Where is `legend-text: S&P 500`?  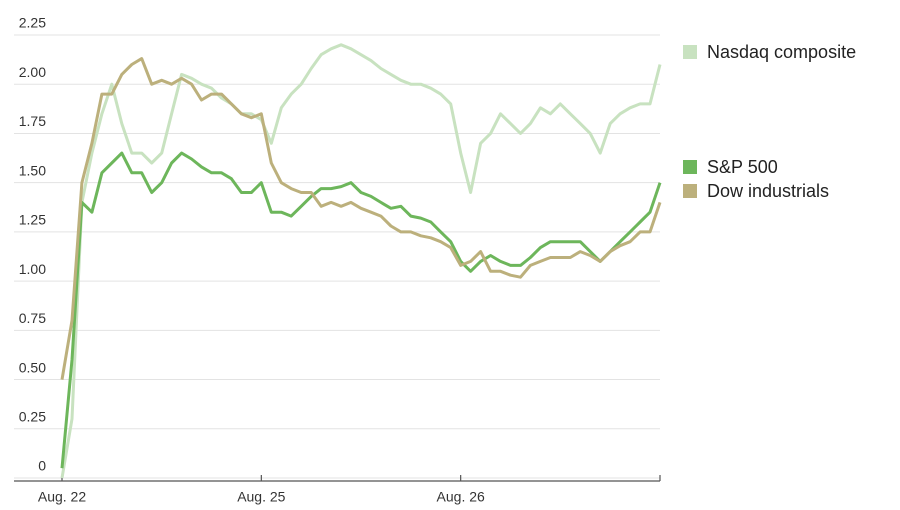
legend-text: S&P 500 is located at coordinates (742, 167).